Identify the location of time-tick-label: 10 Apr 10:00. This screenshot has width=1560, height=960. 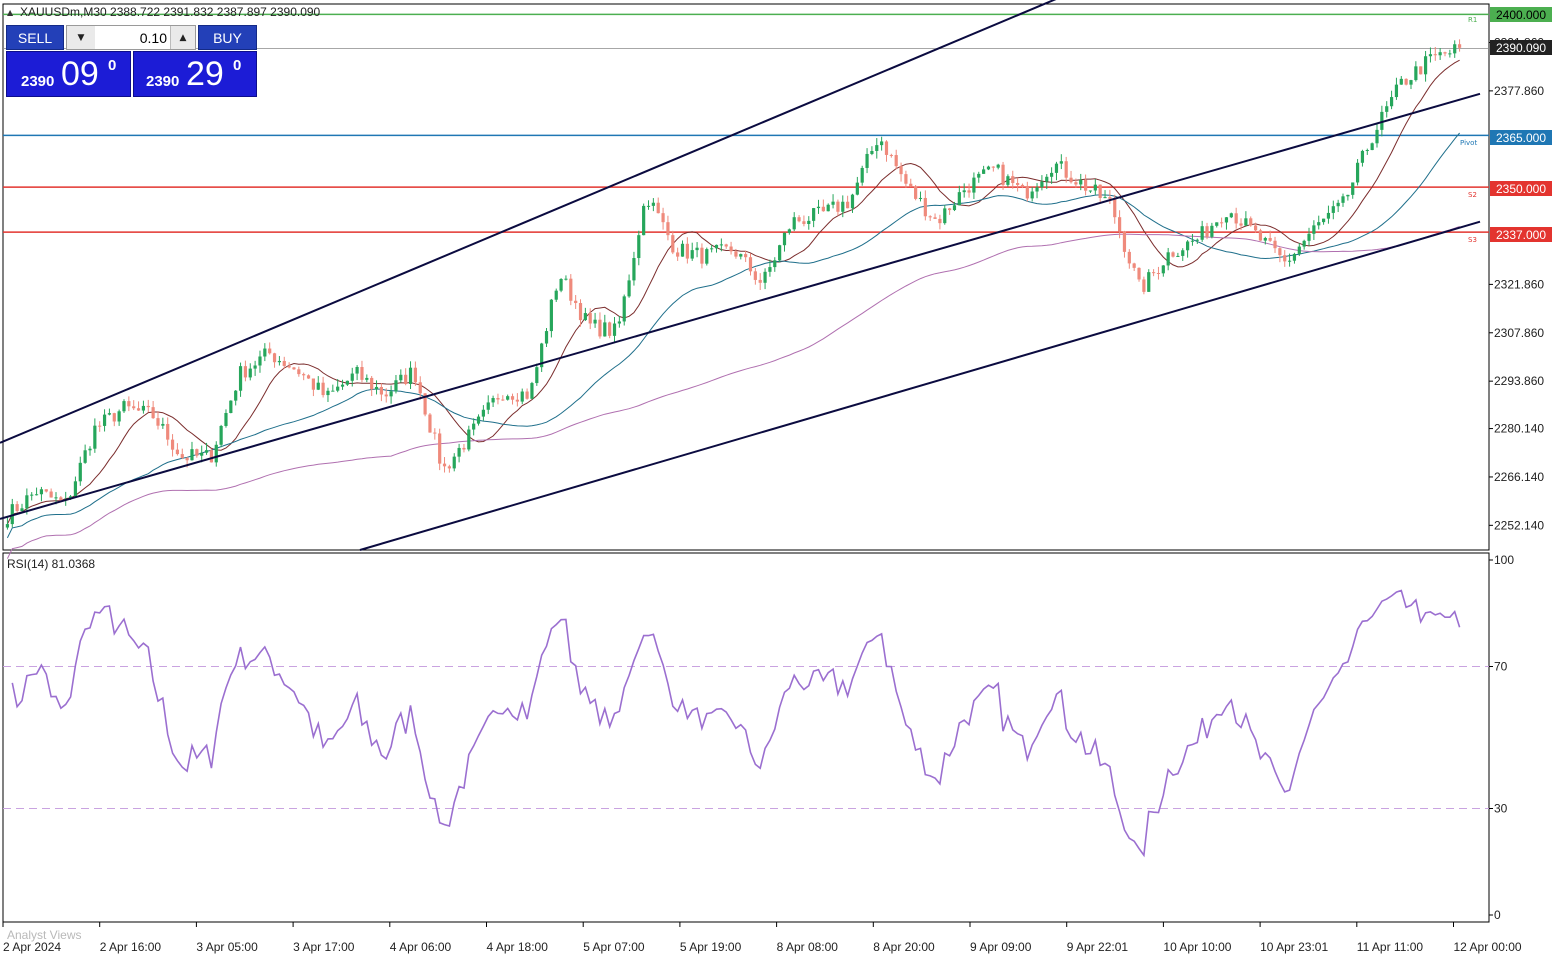
(1197, 947).